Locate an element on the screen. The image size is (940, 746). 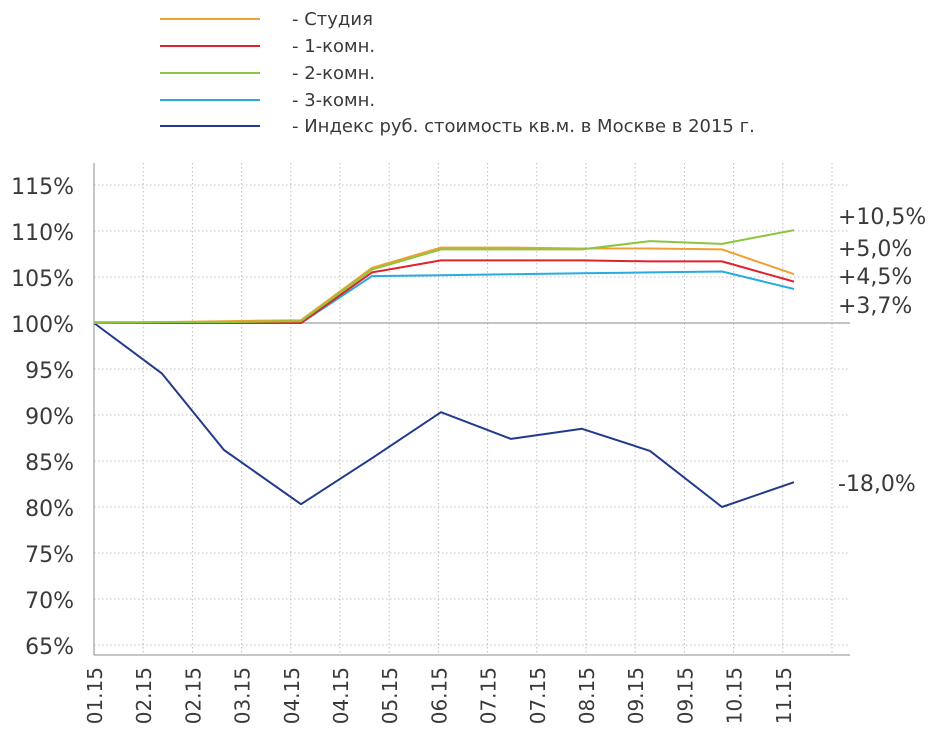
y-tick-label: 70% is located at coordinates (49, 601).